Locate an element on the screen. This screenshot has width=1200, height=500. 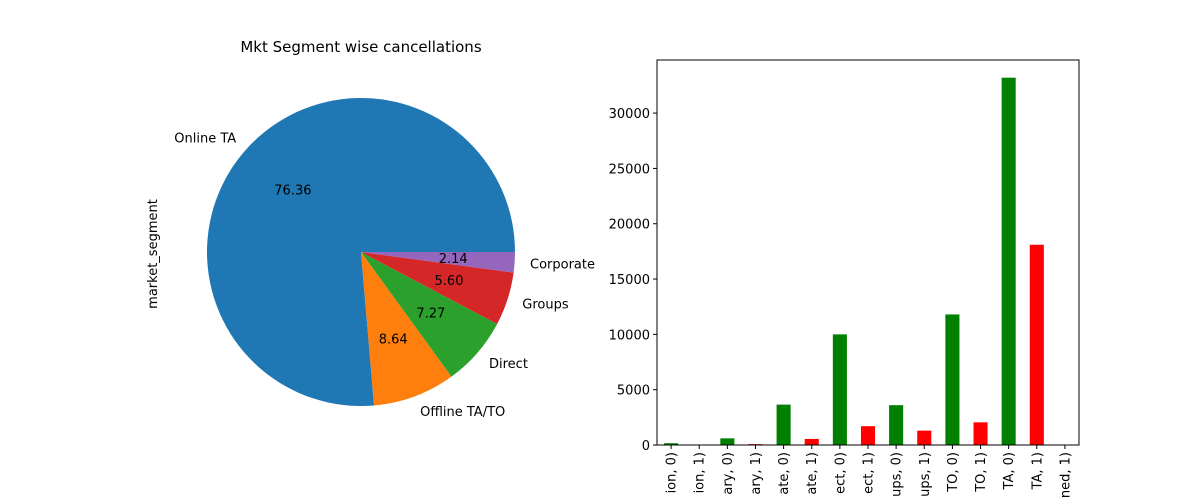
pie-ylabel: market_segment is located at coordinates (153, 254).